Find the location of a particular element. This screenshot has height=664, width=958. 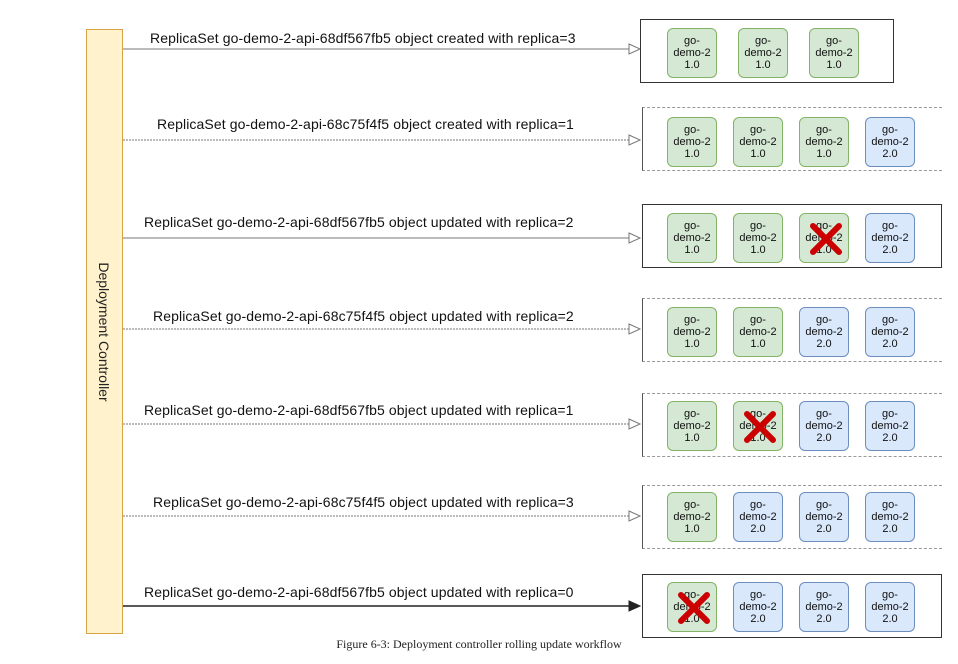

deployment-controller-box is located at coordinates (104, 331).